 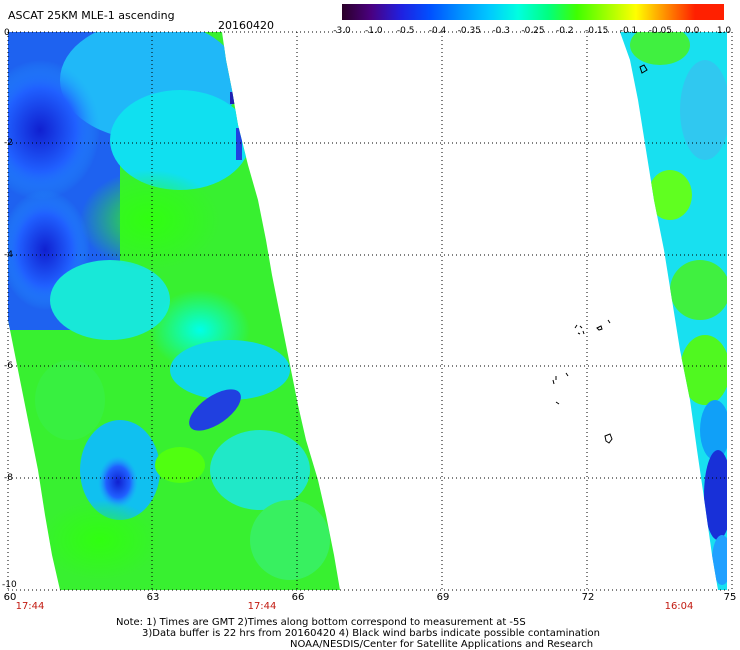 What do you see at coordinates (8, 255) in the screenshot?
I see `y-tick-label: -4` at bounding box center [8, 255].